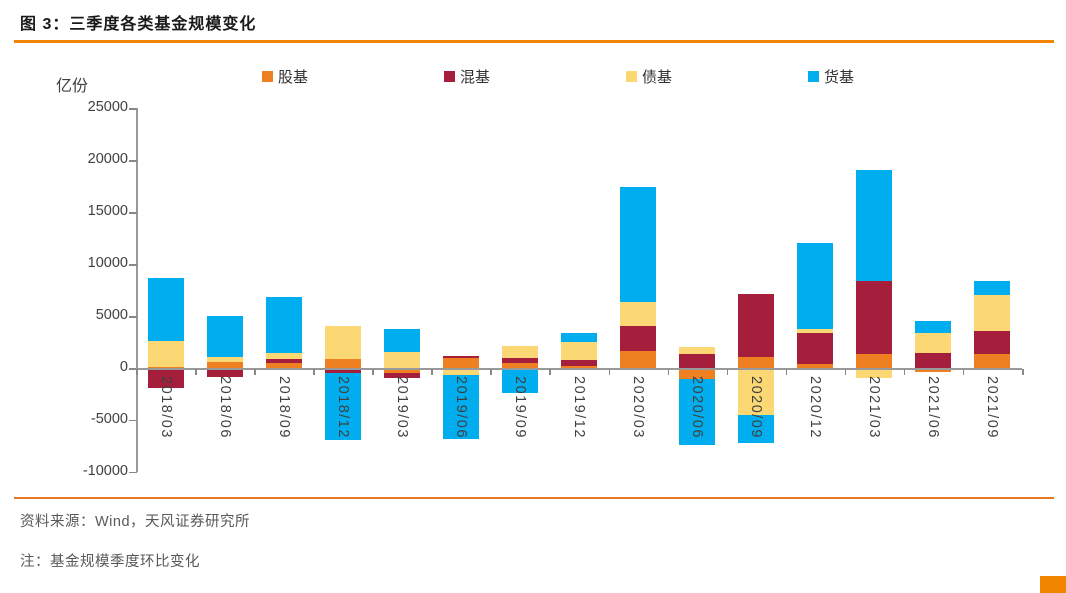  What do you see at coordinates (342, 407) in the screenshot?
I see `x-tick-label: 2018/12` at bounding box center [342, 407].